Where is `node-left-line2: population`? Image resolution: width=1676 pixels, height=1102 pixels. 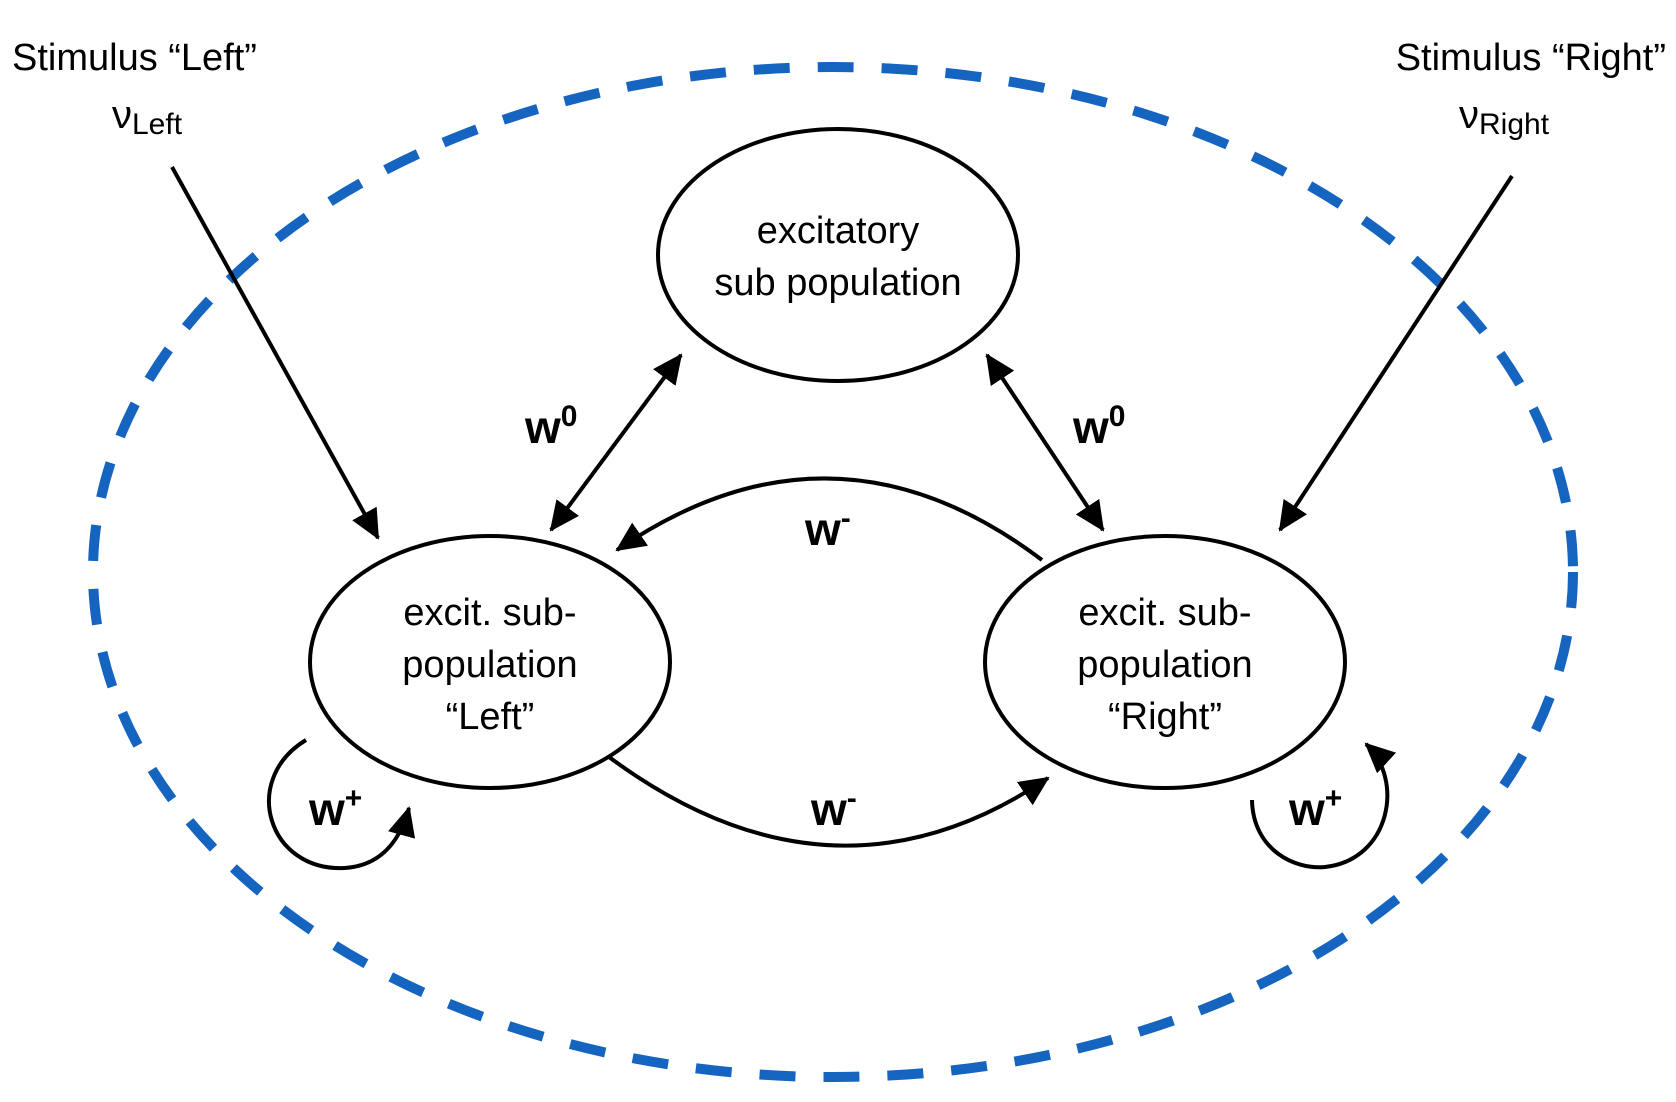
node-left-line2: population is located at coordinates (489, 665).